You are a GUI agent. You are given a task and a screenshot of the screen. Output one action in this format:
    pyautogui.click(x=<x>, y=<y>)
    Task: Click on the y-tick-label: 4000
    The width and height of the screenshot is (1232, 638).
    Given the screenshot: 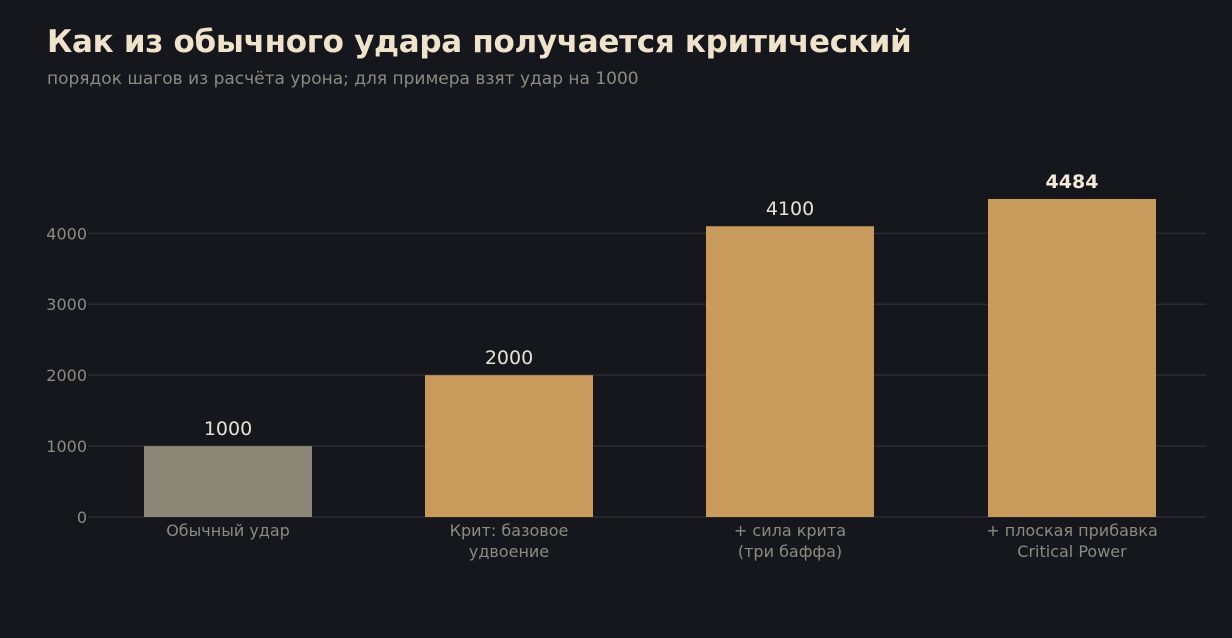 What is the action you would take?
    pyautogui.click(x=66, y=233)
    